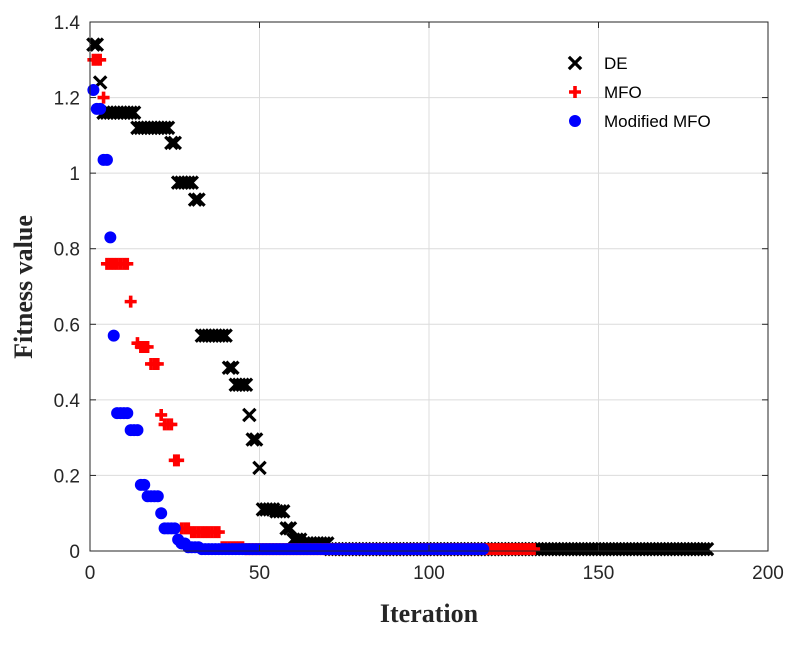 The image size is (793, 648). What do you see at coordinates (67, 401) in the screenshot?
I see `y-tick-label: 0.4` at bounding box center [67, 401].